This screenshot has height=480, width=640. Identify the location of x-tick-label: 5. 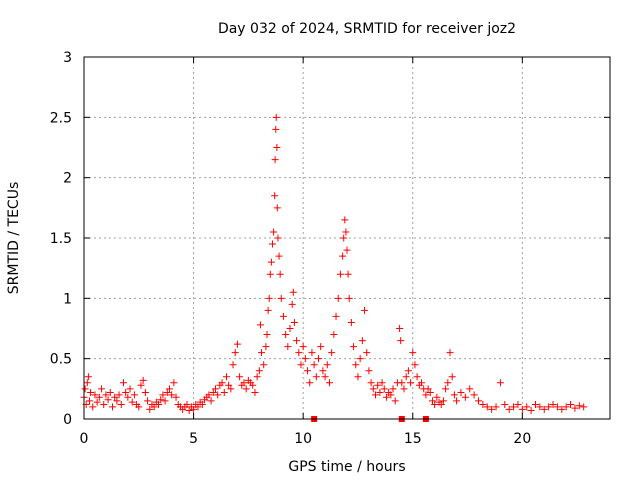
(193, 439).